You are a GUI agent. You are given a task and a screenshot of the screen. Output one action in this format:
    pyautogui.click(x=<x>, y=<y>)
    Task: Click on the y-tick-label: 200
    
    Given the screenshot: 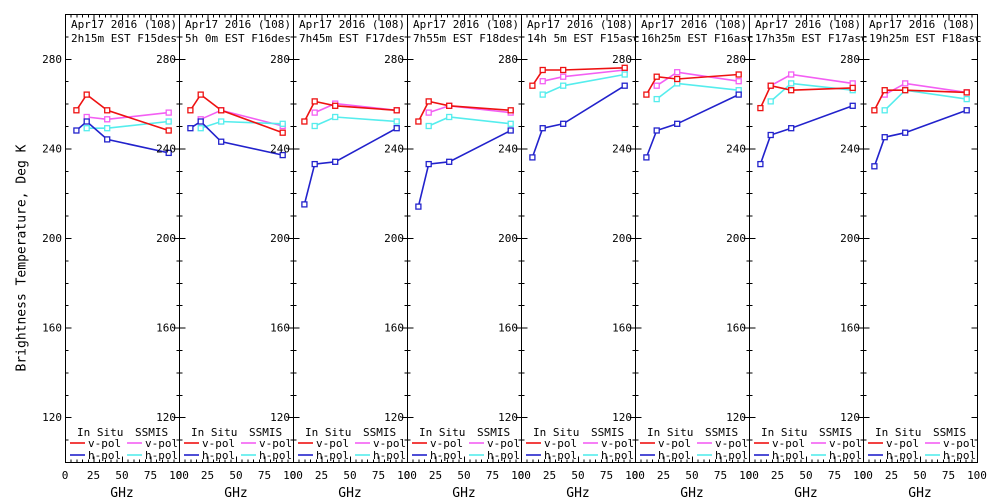 What is the action you would take?
    pyautogui.click(x=622, y=238)
    